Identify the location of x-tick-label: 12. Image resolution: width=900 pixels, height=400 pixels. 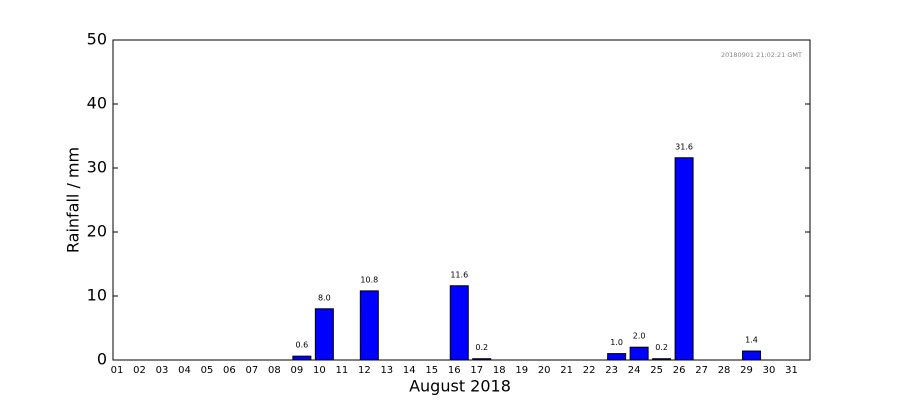
(364, 370).